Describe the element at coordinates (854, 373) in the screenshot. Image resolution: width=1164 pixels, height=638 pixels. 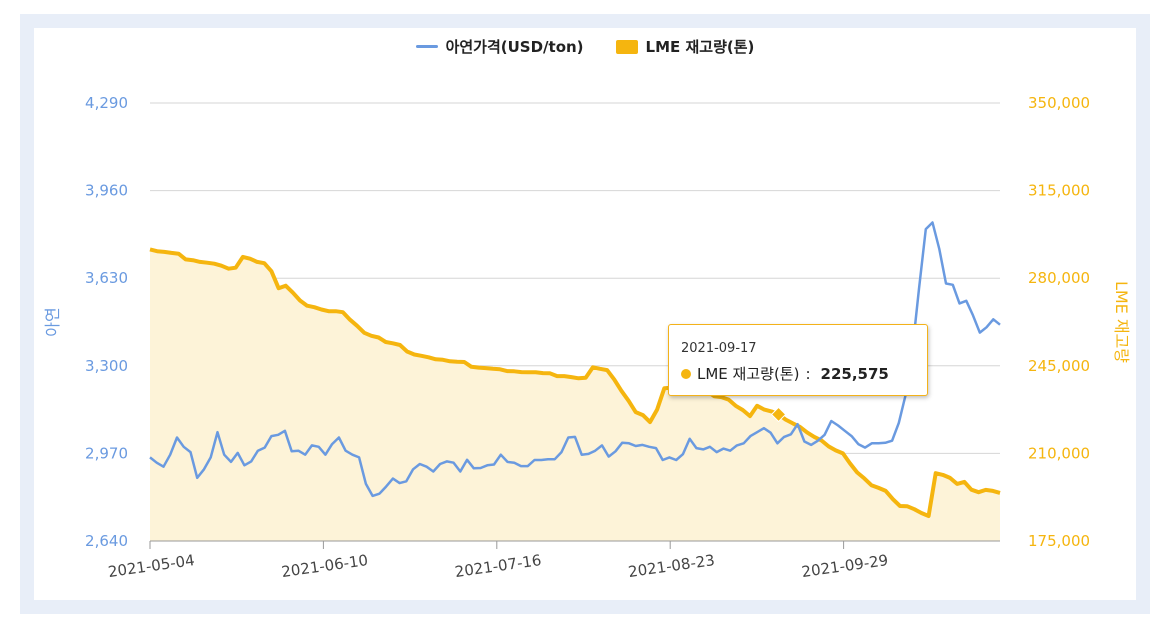
I see `tooltip-value: 225,575` at that location.